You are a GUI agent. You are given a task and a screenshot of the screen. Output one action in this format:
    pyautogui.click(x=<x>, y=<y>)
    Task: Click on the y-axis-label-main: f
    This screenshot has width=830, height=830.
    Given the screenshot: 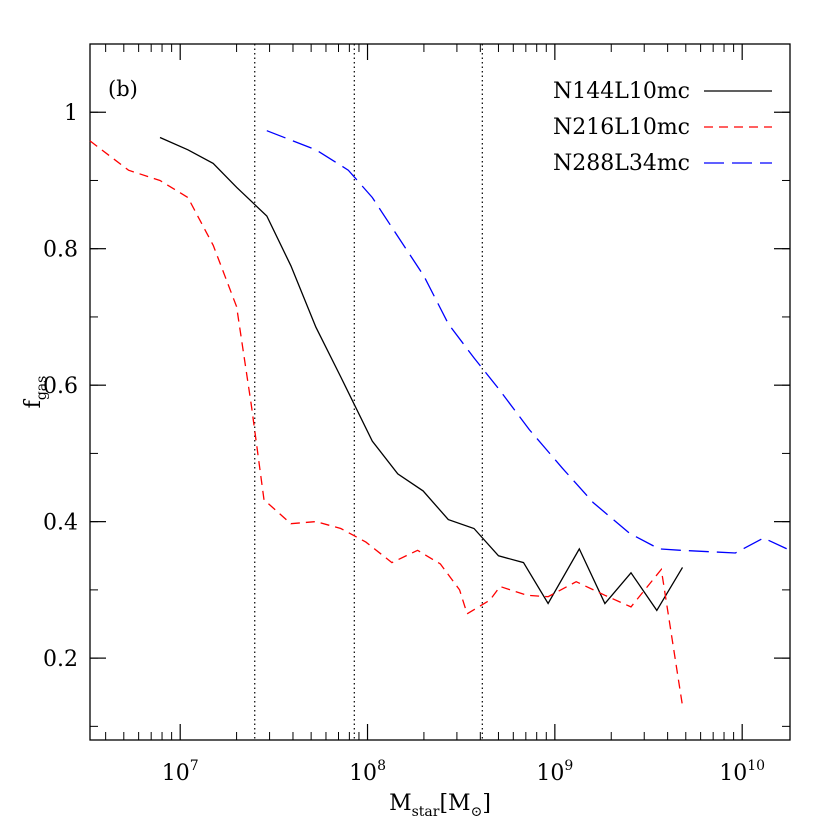 What is the action you would take?
    pyautogui.click(x=33, y=403)
    